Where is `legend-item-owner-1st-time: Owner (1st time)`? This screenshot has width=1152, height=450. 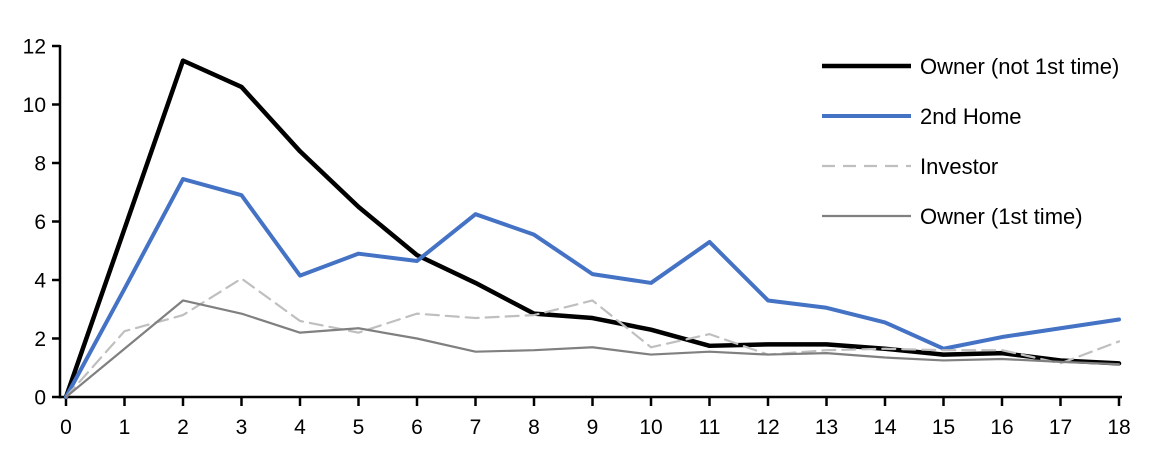 legend-item-owner-1st-time: Owner (1st time) is located at coordinates (952, 216).